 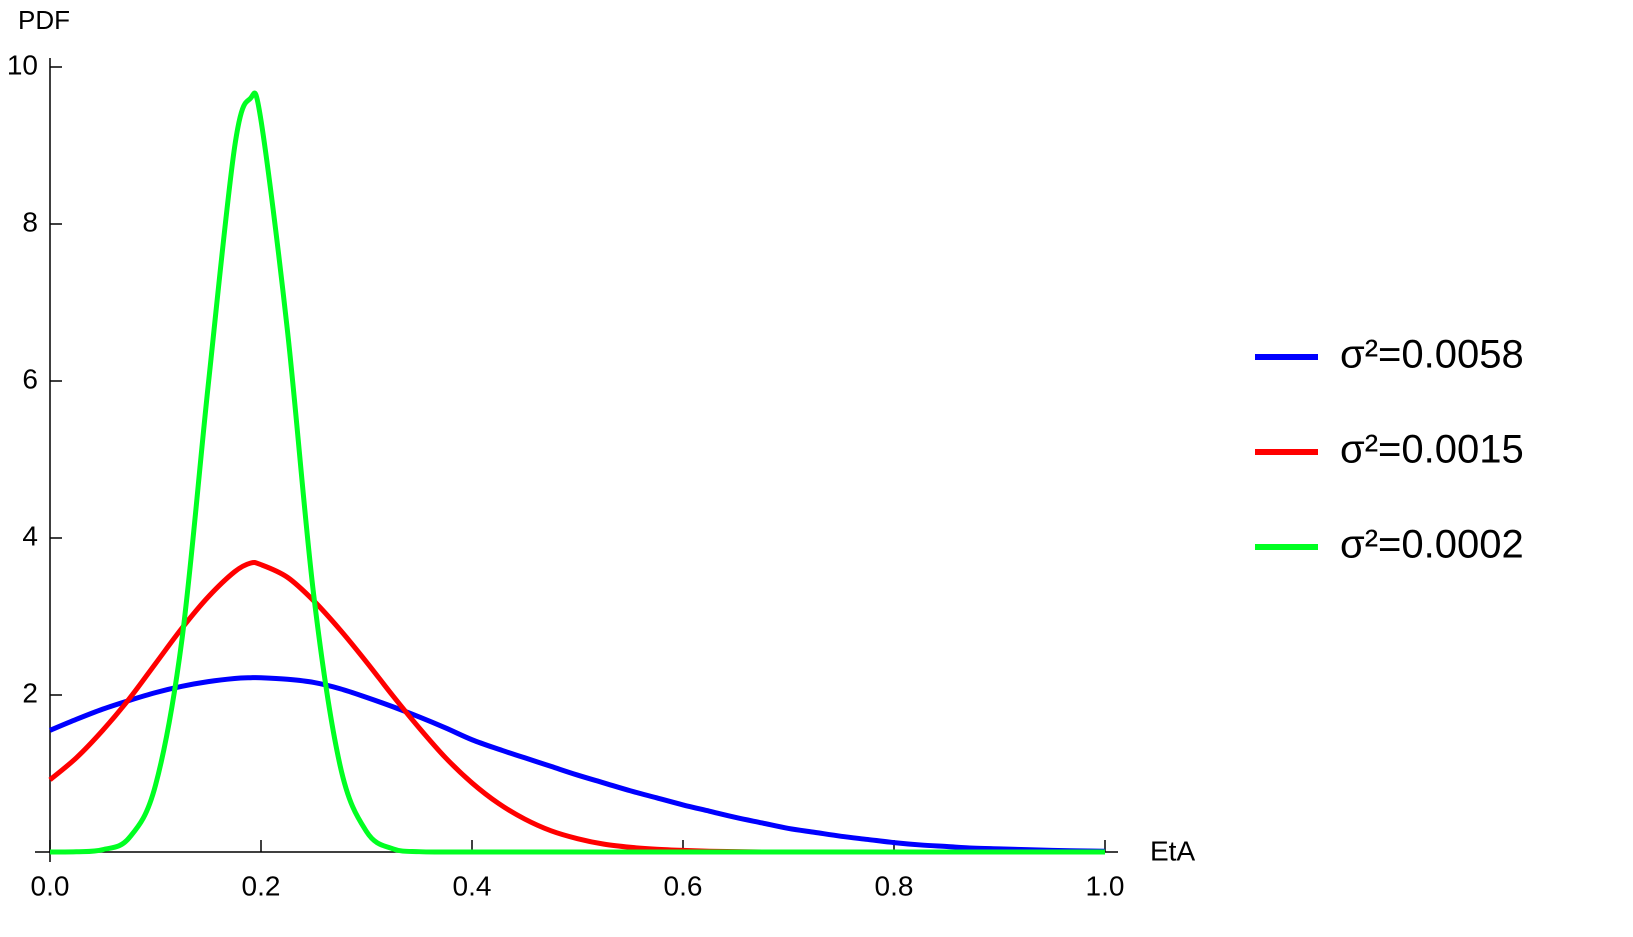 What do you see at coordinates (1172, 850) in the screenshot?
I see `x-axis-label: EtA` at bounding box center [1172, 850].